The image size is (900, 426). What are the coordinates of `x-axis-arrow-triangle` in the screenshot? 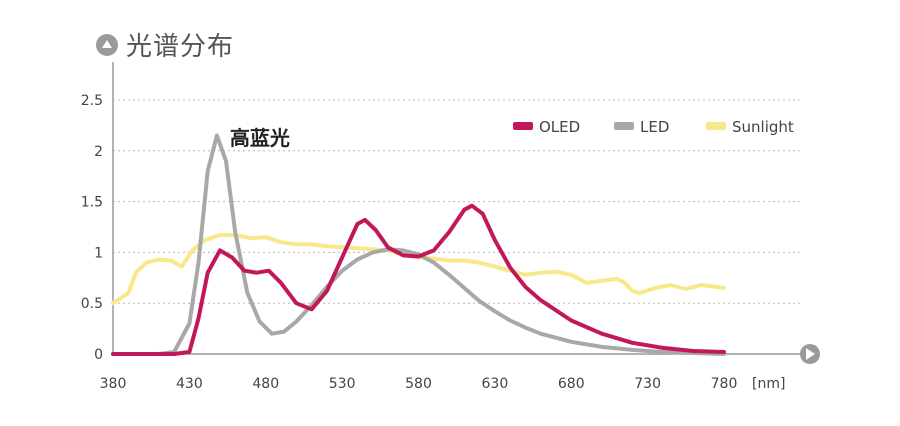 It's located at (810, 354).